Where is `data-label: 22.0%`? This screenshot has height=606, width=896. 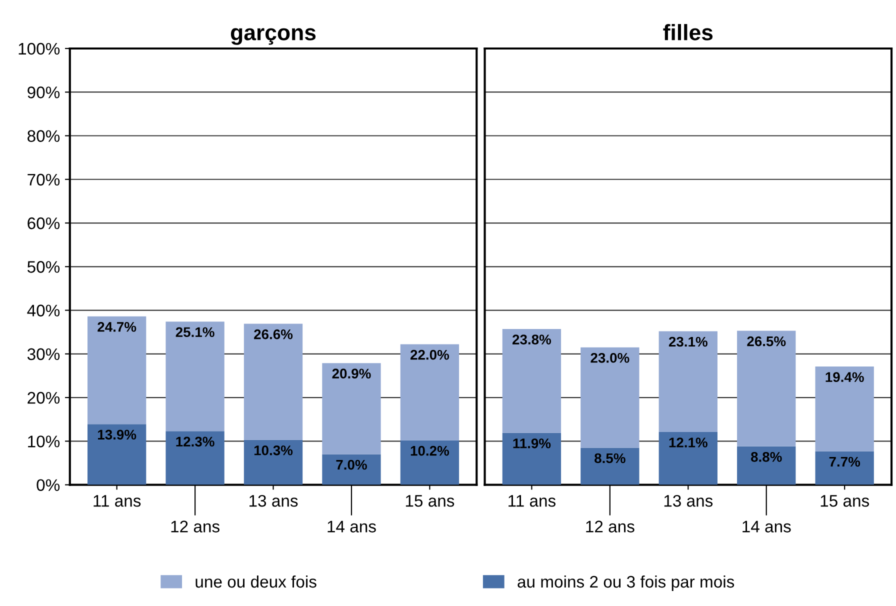 data-label: 22.0% is located at coordinates (430, 355).